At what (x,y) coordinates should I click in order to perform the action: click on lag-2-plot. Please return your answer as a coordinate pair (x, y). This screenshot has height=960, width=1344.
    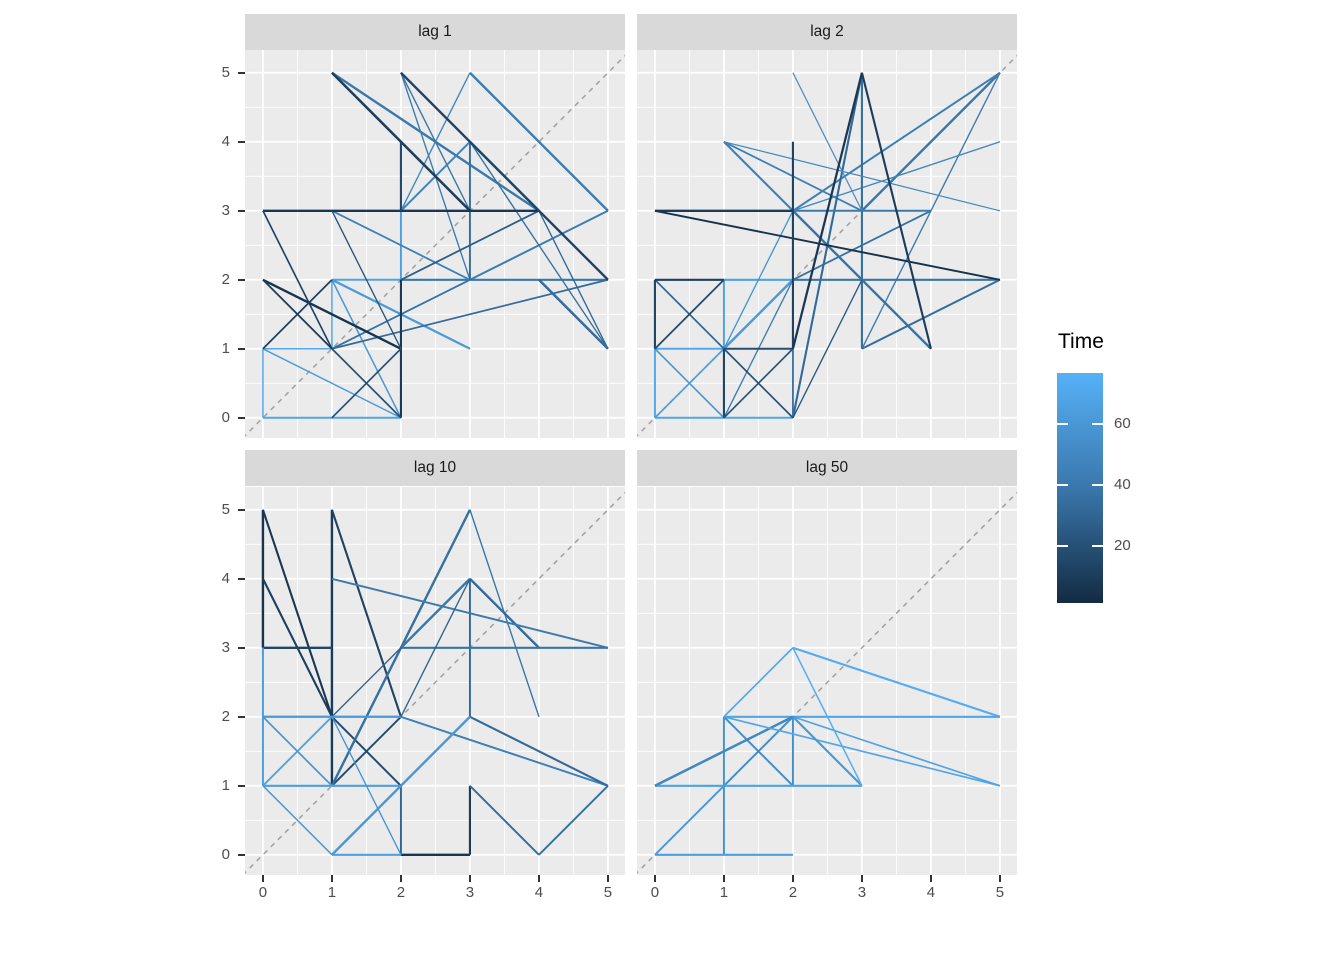
    Looking at the image, I should click on (827, 244).